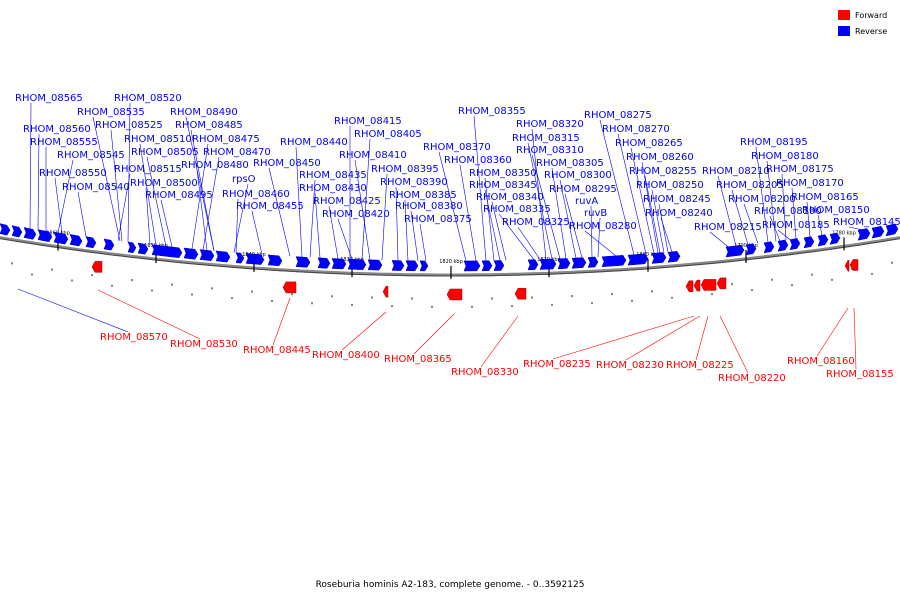  What do you see at coordinates (451, 262) in the screenshot?
I see `scale-label: 1820 kbp` at bounding box center [451, 262].